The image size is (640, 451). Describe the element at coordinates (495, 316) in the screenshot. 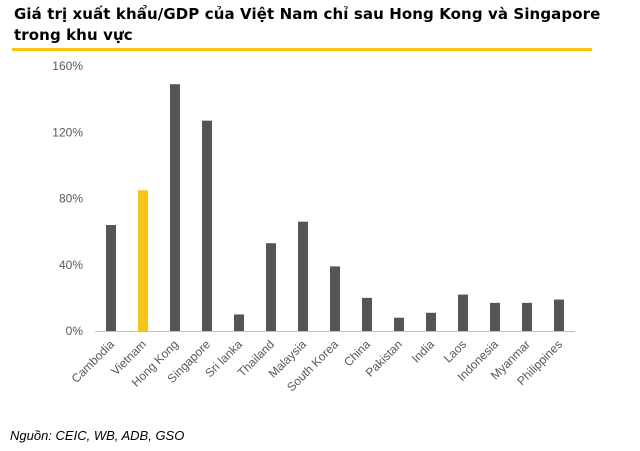

I see `bar-indonesia` at that location.